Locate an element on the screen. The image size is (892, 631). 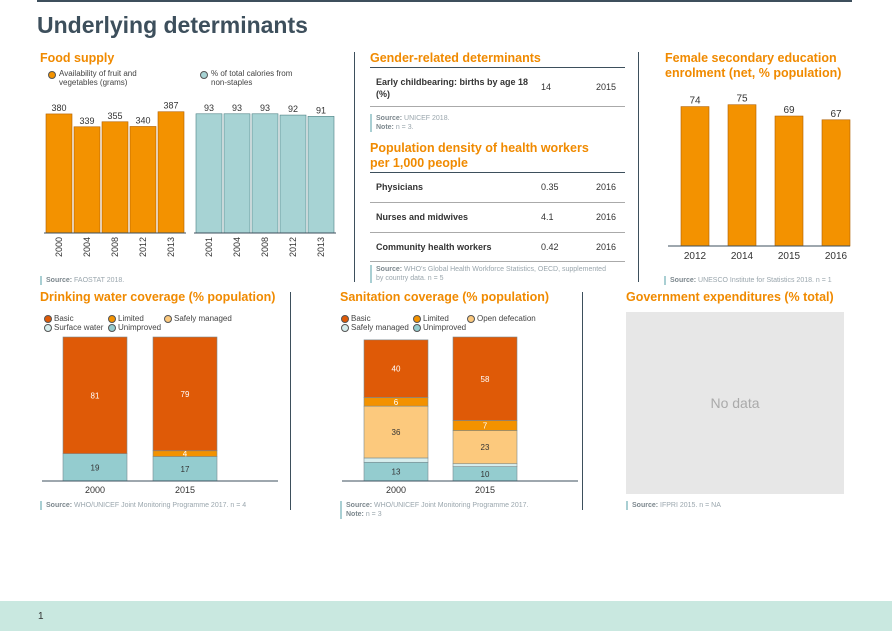
water-legend-unimproved: Unimproved is located at coordinates (134, 327).